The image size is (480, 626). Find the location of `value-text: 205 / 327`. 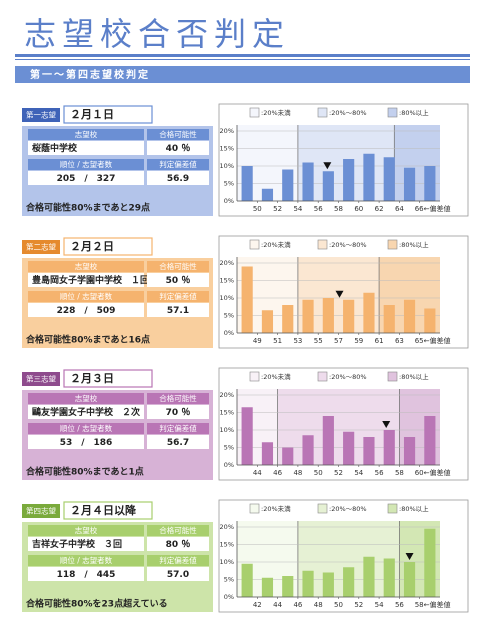

value-text: 205 / 327 is located at coordinates (86, 179).